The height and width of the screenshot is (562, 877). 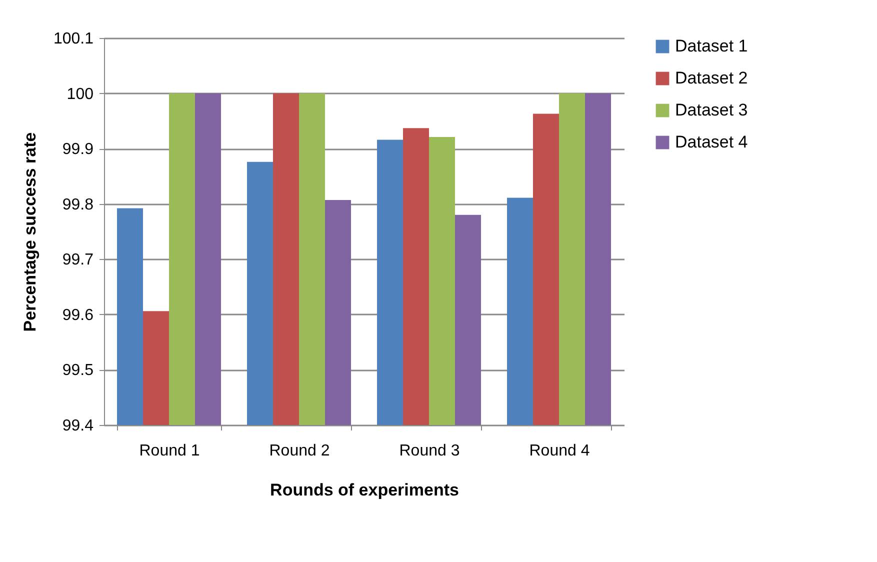 What do you see at coordinates (169, 451) in the screenshot?
I see `x-tick-label: Round 1` at bounding box center [169, 451].